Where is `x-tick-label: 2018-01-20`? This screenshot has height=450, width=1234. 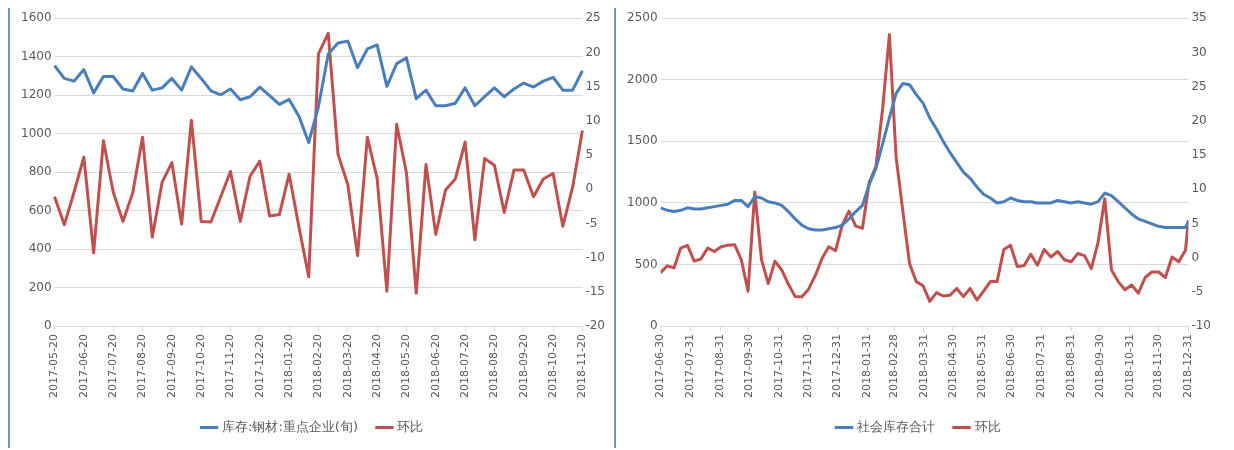
x-tick-label: 2018-01-20 is located at coordinates (288, 366).